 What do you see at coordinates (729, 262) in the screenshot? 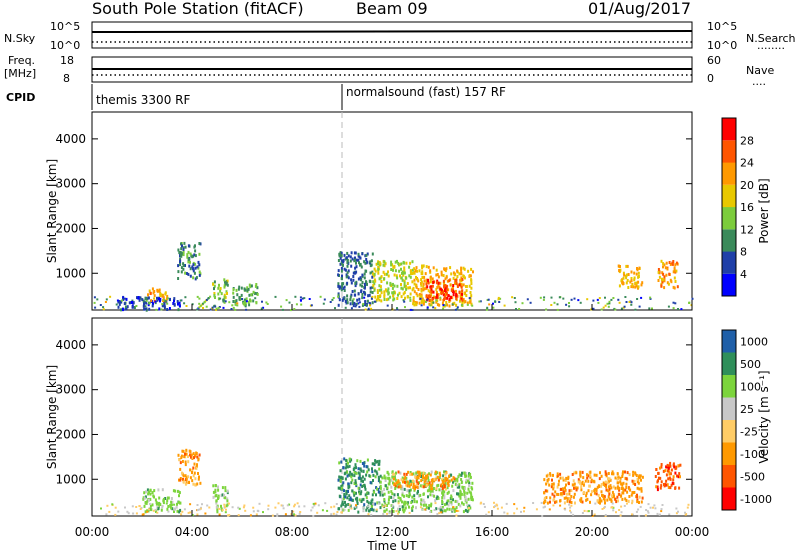
I see `colorbar-cell` at bounding box center [729, 262].